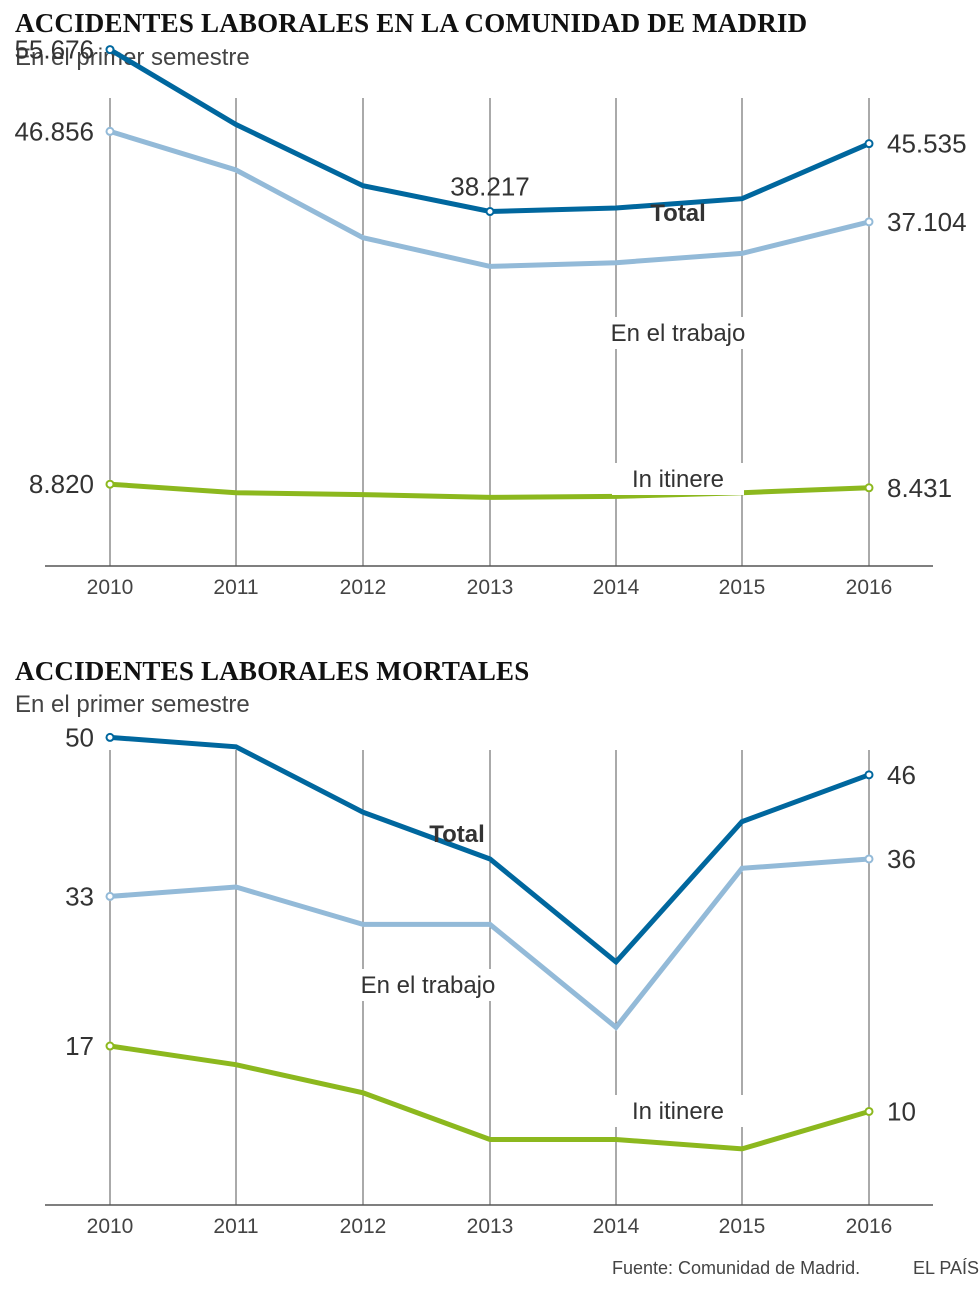 The height and width of the screenshot is (1289, 980). What do you see at coordinates (927, 222) in the screenshot?
I see `data-label-en-el-trabajo-2016: 37.104` at bounding box center [927, 222].